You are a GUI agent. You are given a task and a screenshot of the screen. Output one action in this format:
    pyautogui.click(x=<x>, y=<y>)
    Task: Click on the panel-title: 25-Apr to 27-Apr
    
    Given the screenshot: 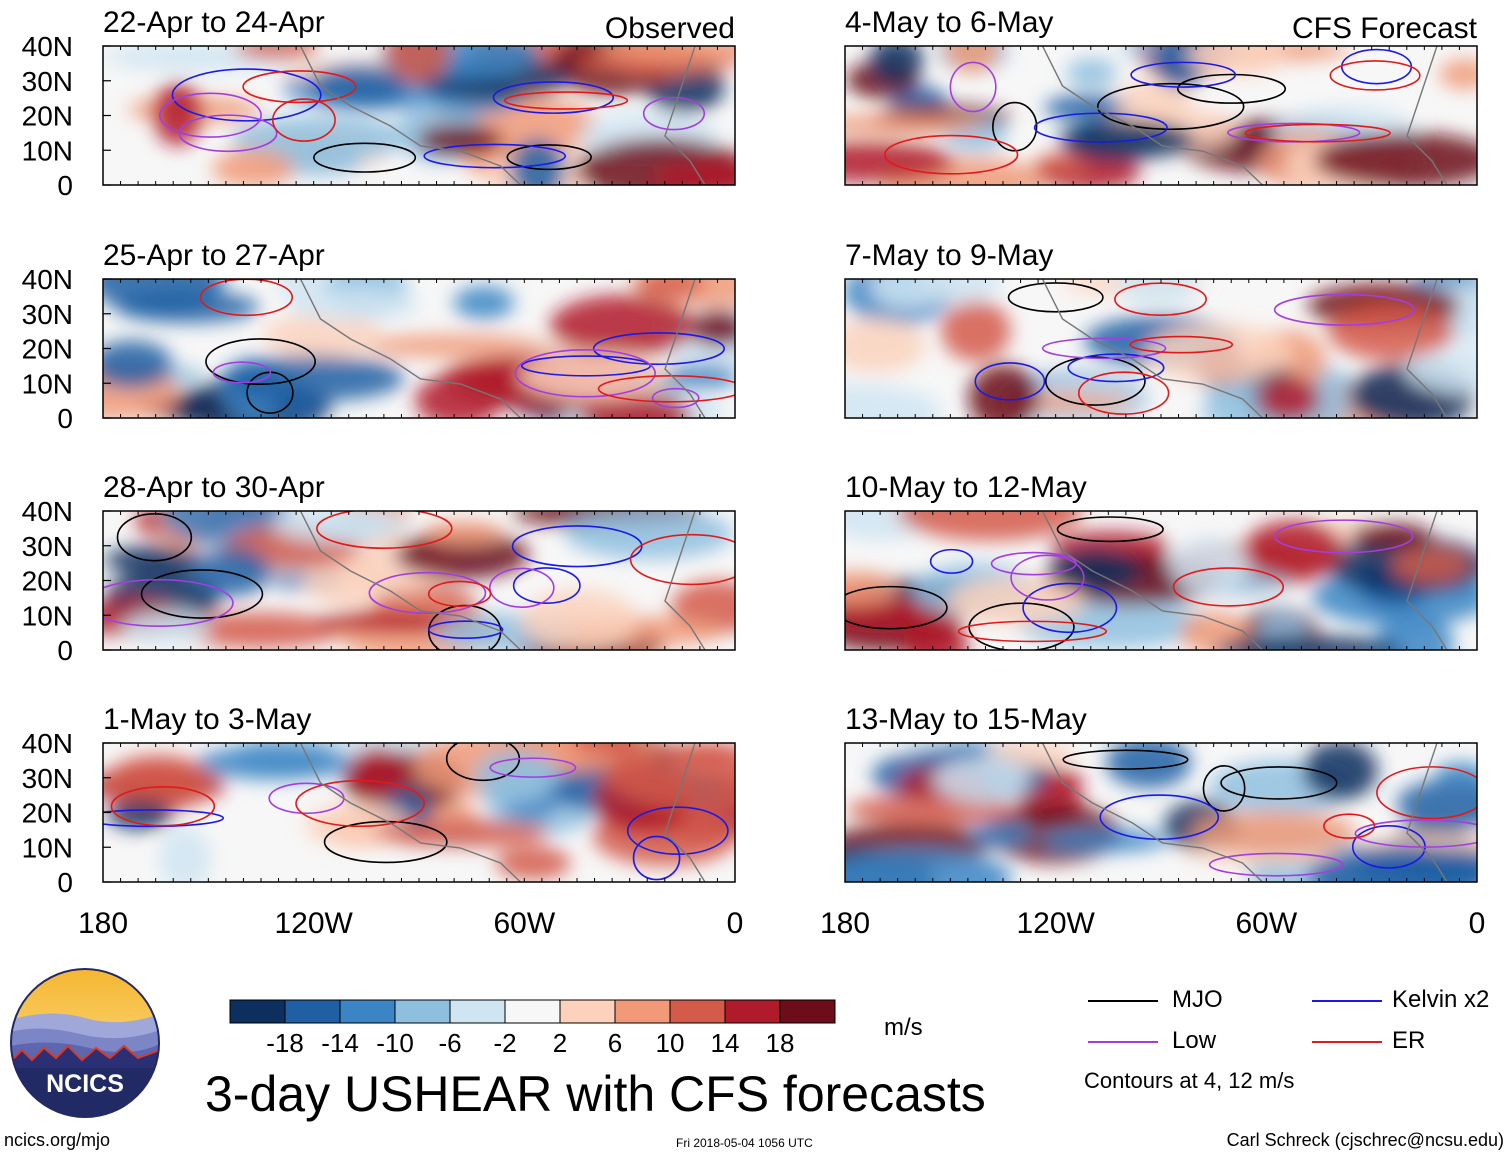 What is the action you would take?
    pyautogui.click(x=214, y=255)
    